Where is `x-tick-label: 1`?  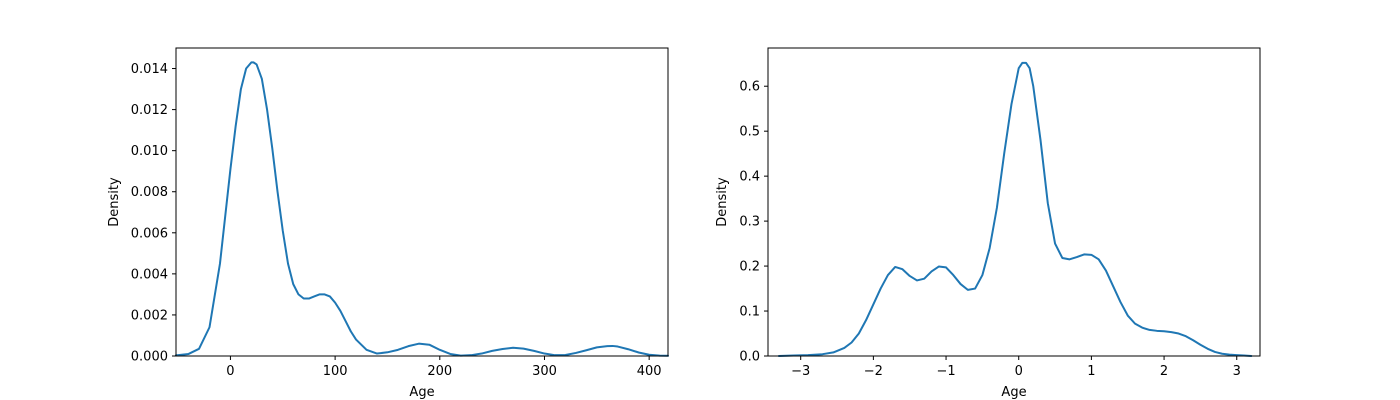
x-tick-label: 1 is located at coordinates (1091, 371).